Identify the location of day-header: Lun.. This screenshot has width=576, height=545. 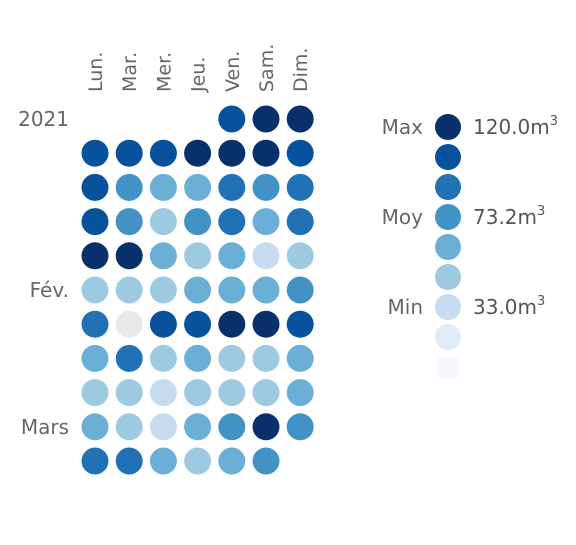
(96, 72).